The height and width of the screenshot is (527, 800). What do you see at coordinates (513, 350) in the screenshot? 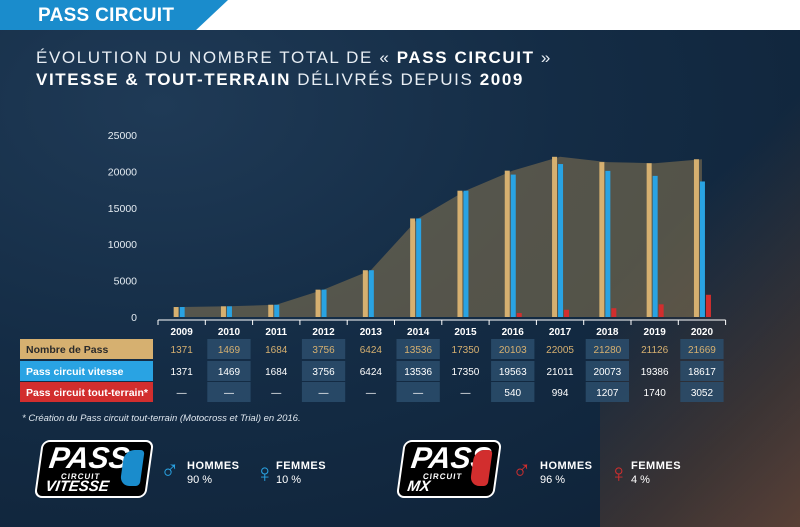
I see `table-cell: 20103` at bounding box center [513, 350].